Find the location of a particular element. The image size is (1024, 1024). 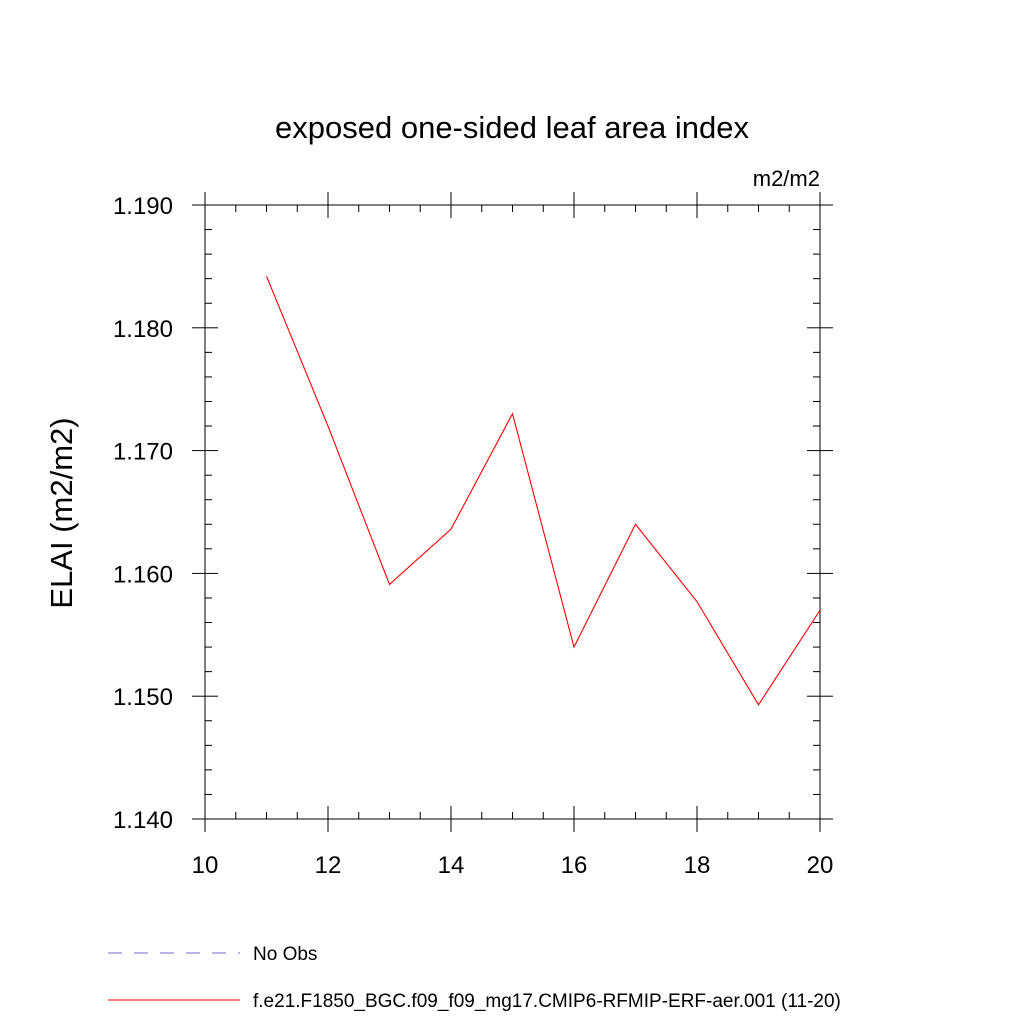

x-tick-label: 12 is located at coordinates (328, 865).